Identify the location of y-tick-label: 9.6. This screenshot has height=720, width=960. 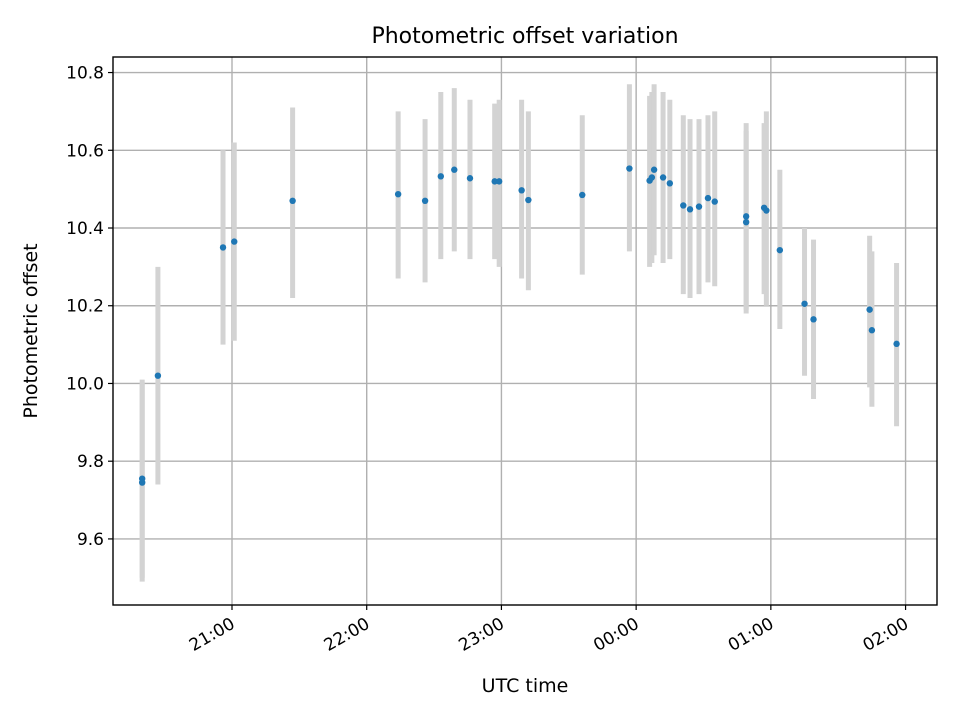
(90, 540).